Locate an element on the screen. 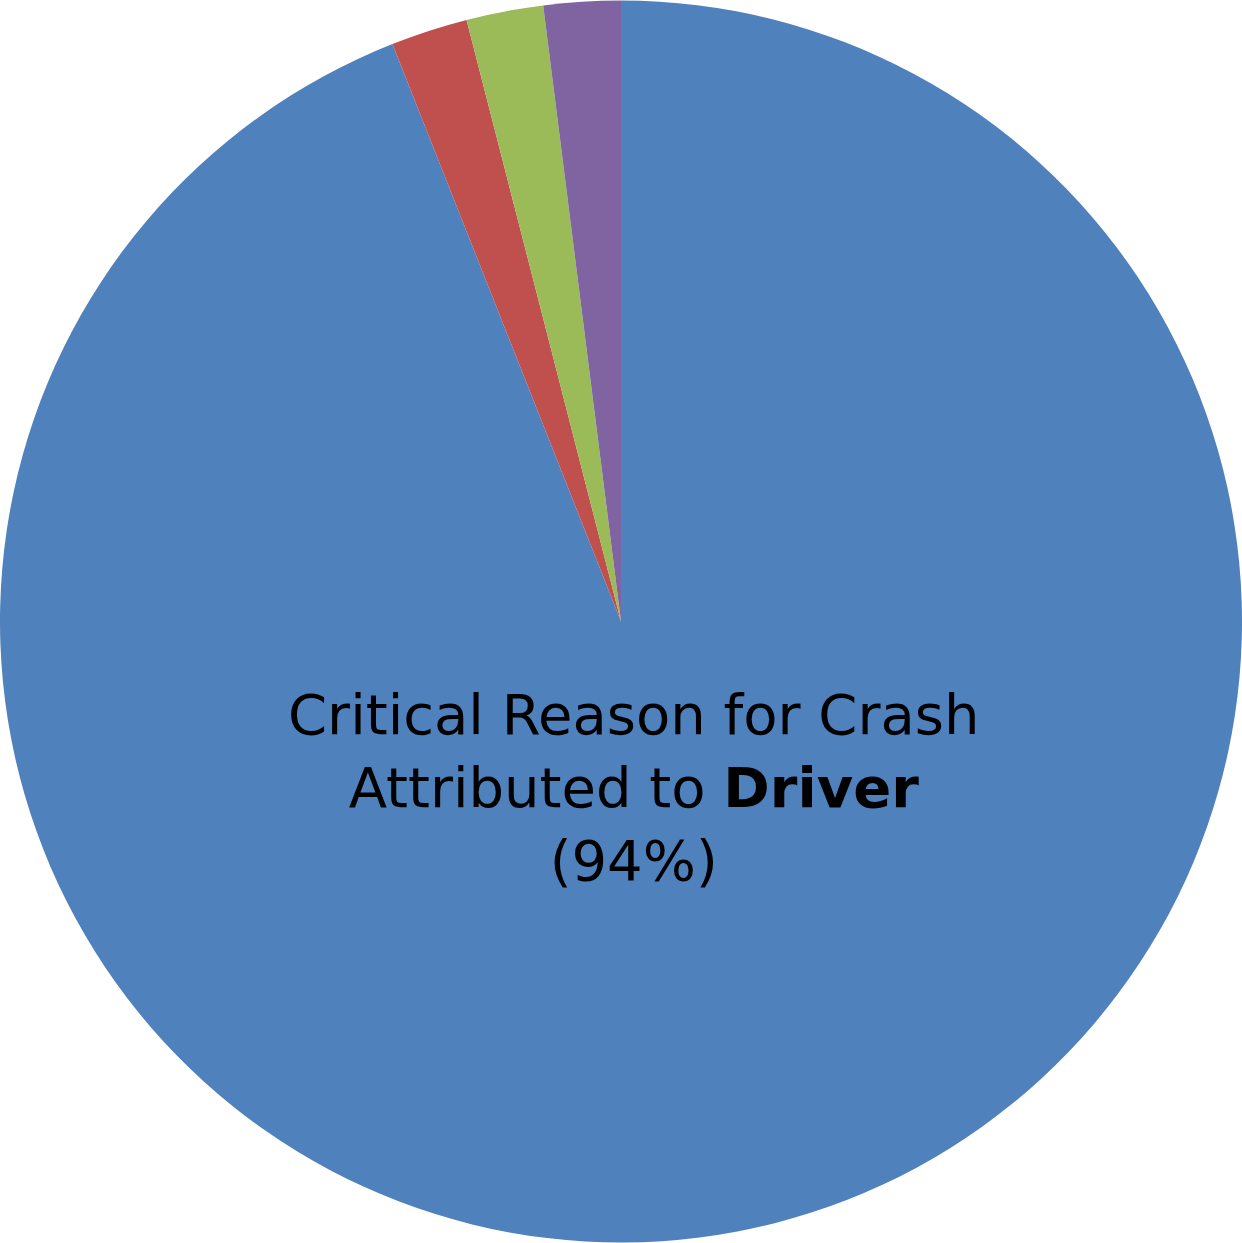 The image size is (1242, 1243). slice-label: Critical Reason for Crash Attributed to Driver is located at coordinates (634, 751).